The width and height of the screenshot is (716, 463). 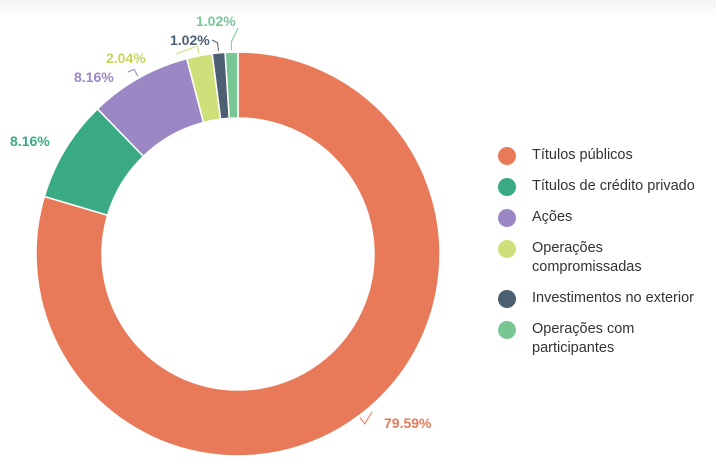 I want to click on legend-label: Títulos públicos, so click(x=582, y=155).